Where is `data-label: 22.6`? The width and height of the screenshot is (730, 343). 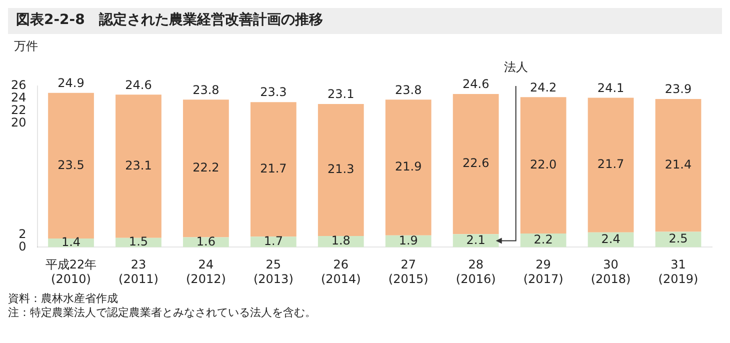 data-label: 22.6 is located at coordinates (476, 163).